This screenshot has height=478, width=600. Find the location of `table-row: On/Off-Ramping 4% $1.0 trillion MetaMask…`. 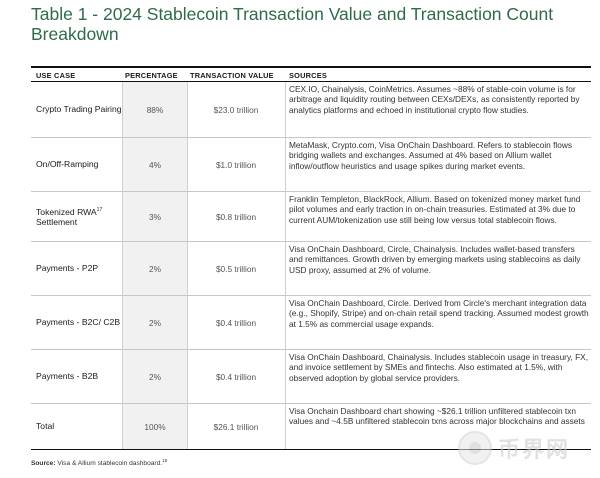

table-row: On/Off-Ramping 4% $1.0 trillion MetaMask… is located at coordinates (311, 165).